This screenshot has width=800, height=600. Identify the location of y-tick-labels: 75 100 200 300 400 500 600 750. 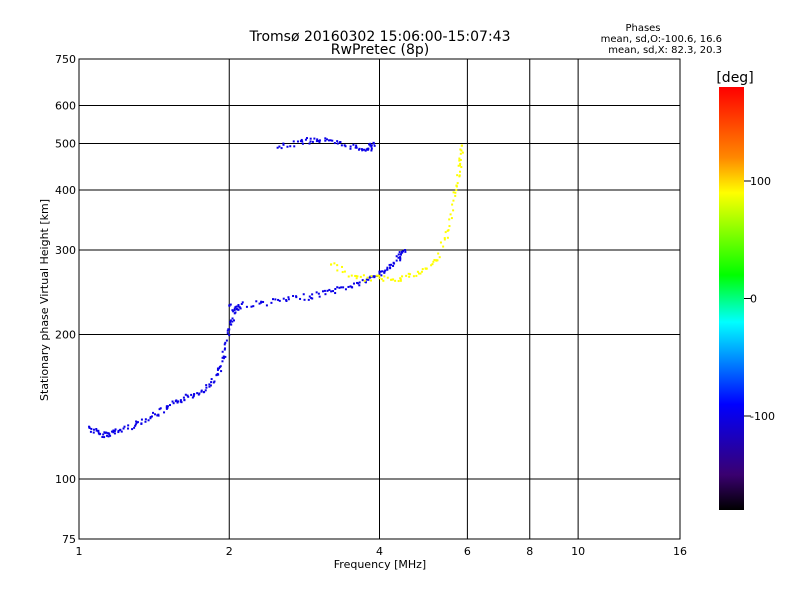
(65, 299).